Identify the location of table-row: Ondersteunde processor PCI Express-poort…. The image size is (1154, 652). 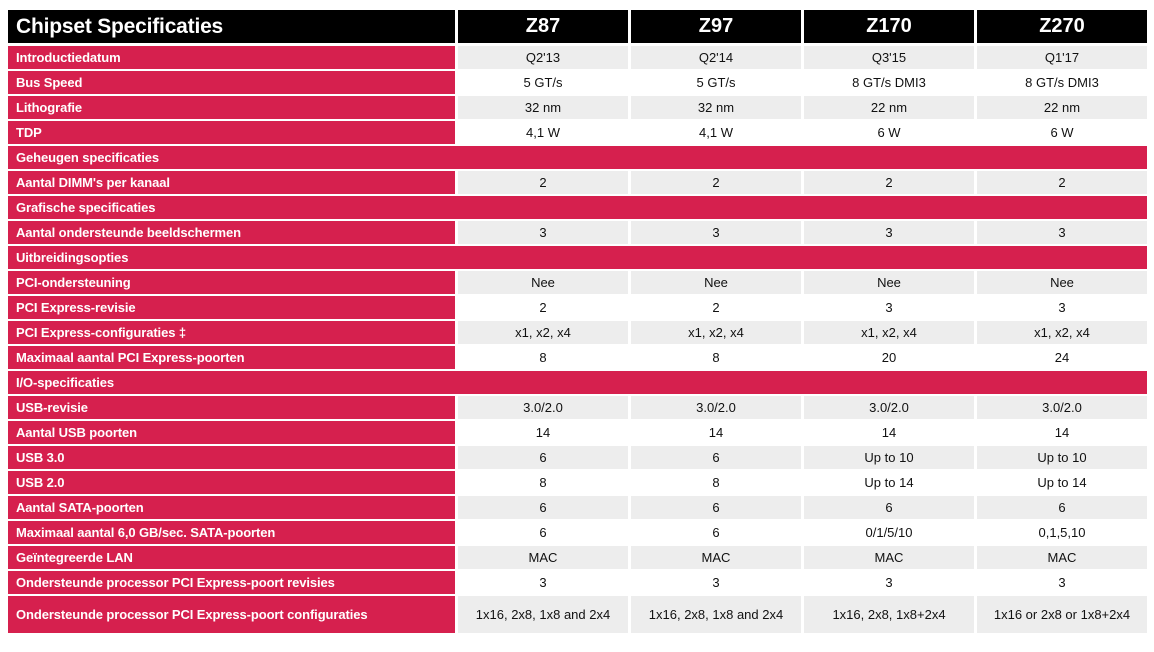
(577, 582).